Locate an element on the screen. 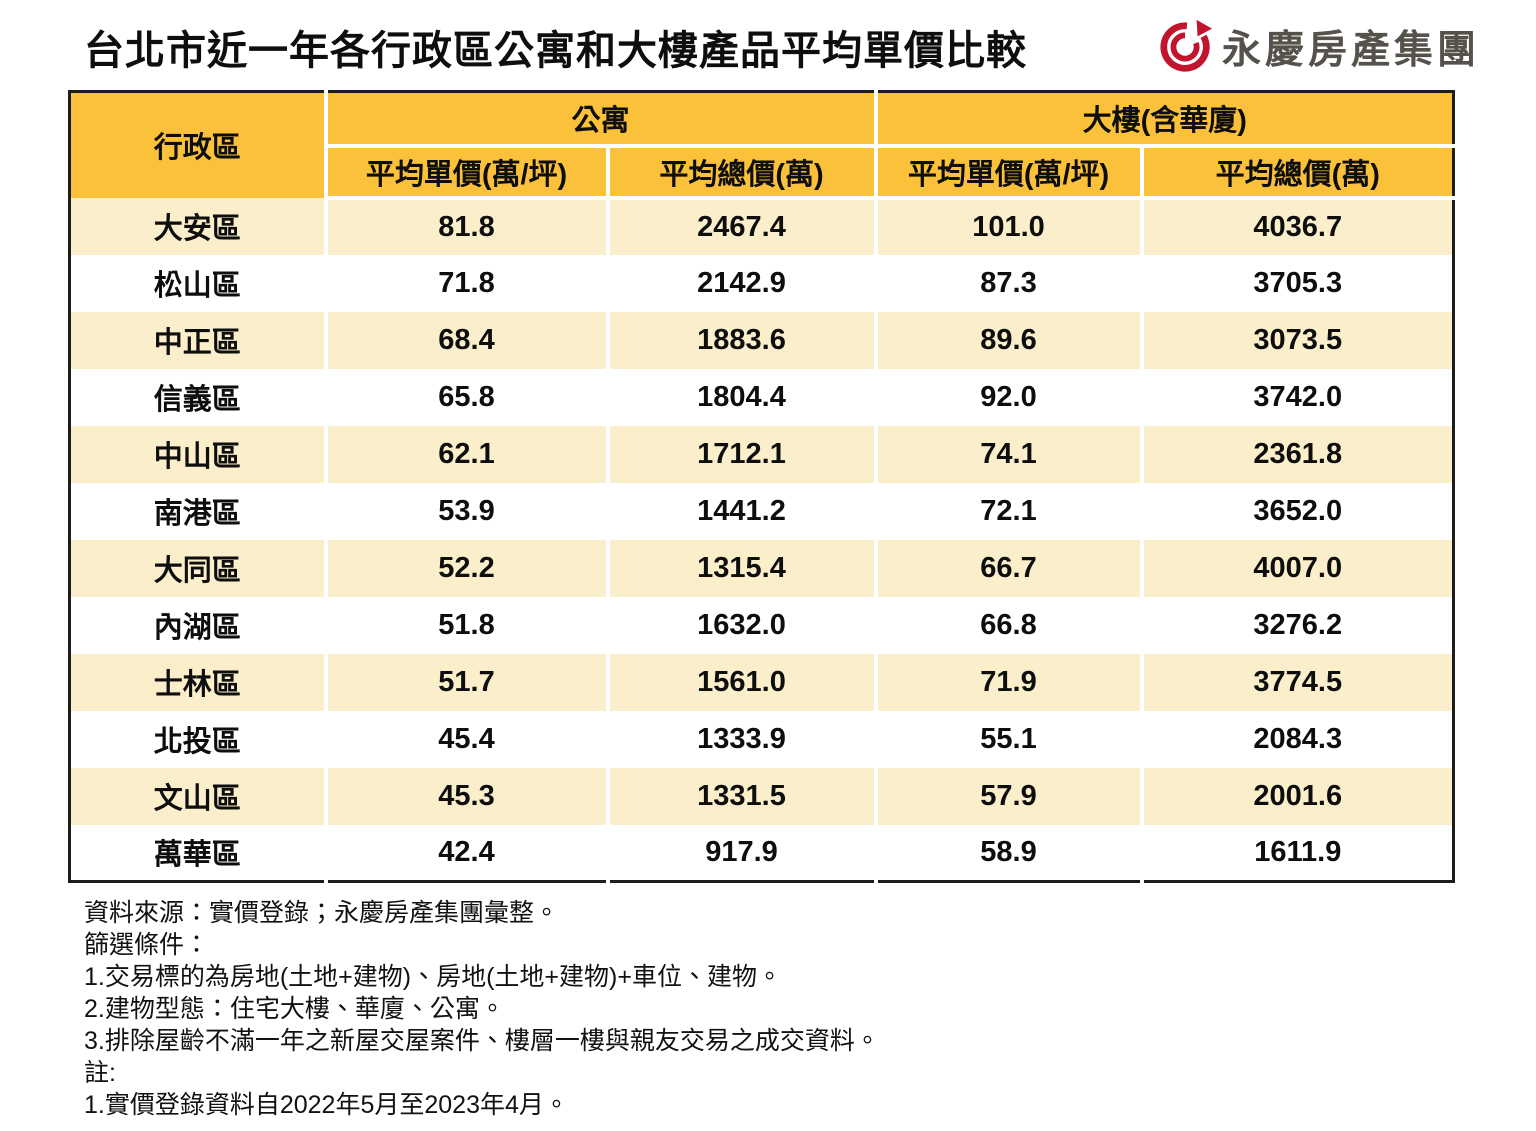 This screenshot has height=1131, width=1536. cell-bld-total: 3276.2 is located at coordinates (1297, 625).